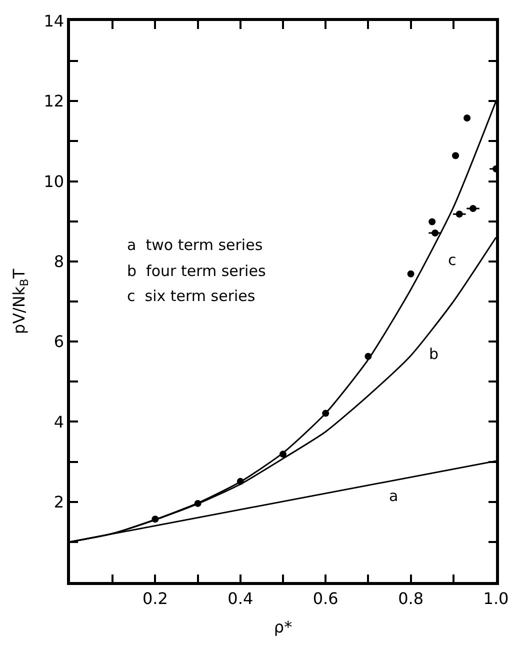  I want to click on y-tick-label: 2, so click(59, 502).